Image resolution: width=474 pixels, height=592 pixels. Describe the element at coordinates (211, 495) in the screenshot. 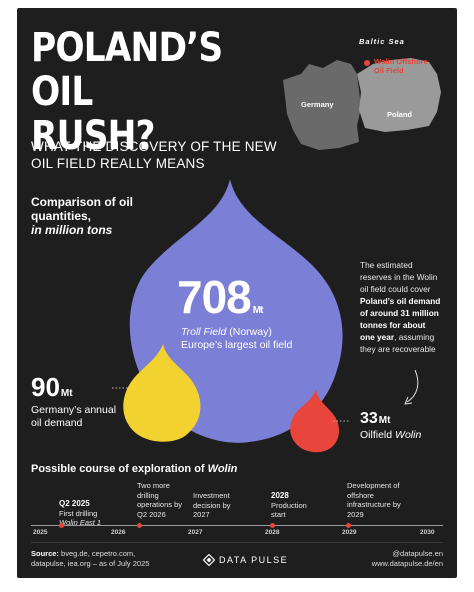

I see `event-3-line-1: Investment` at that location.